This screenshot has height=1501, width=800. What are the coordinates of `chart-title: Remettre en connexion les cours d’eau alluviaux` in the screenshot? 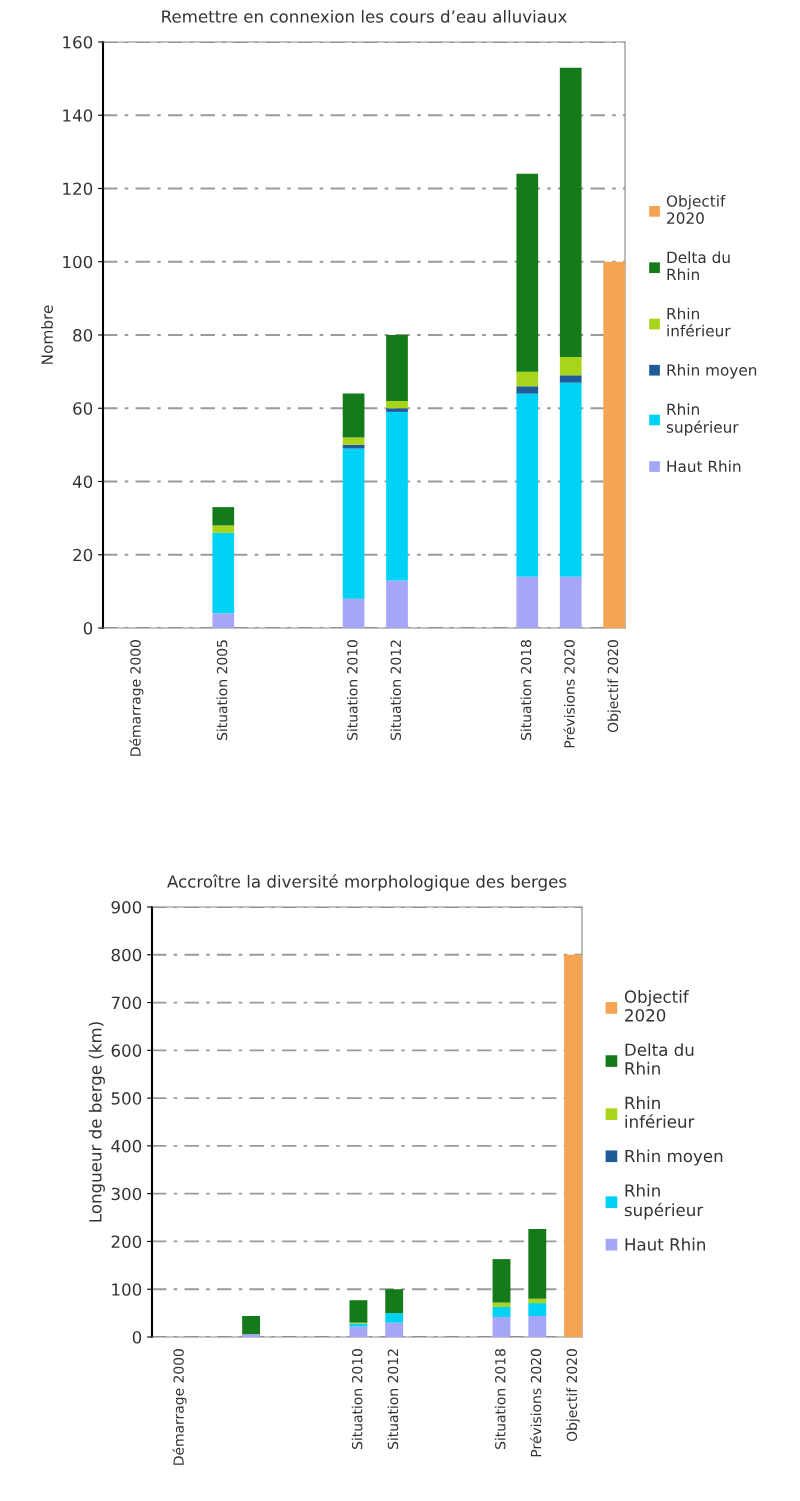 It's located at (364, 16).